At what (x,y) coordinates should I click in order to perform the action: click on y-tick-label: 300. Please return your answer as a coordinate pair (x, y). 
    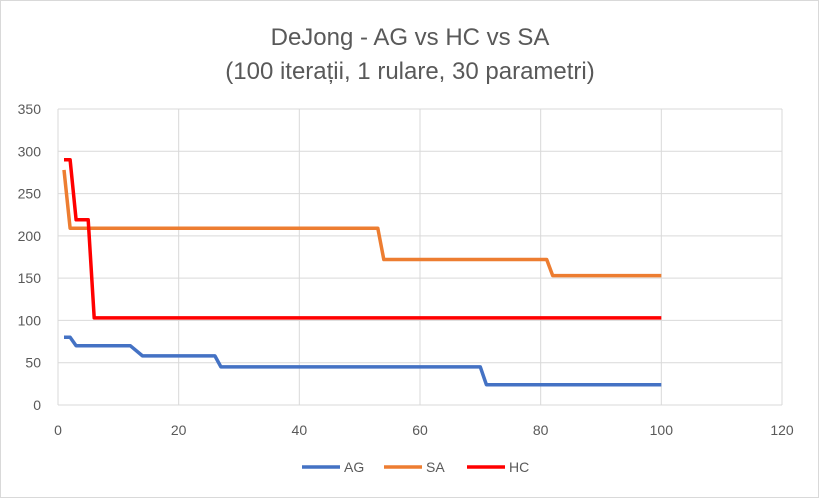
    Looking at the image, I should click on (30, 151).